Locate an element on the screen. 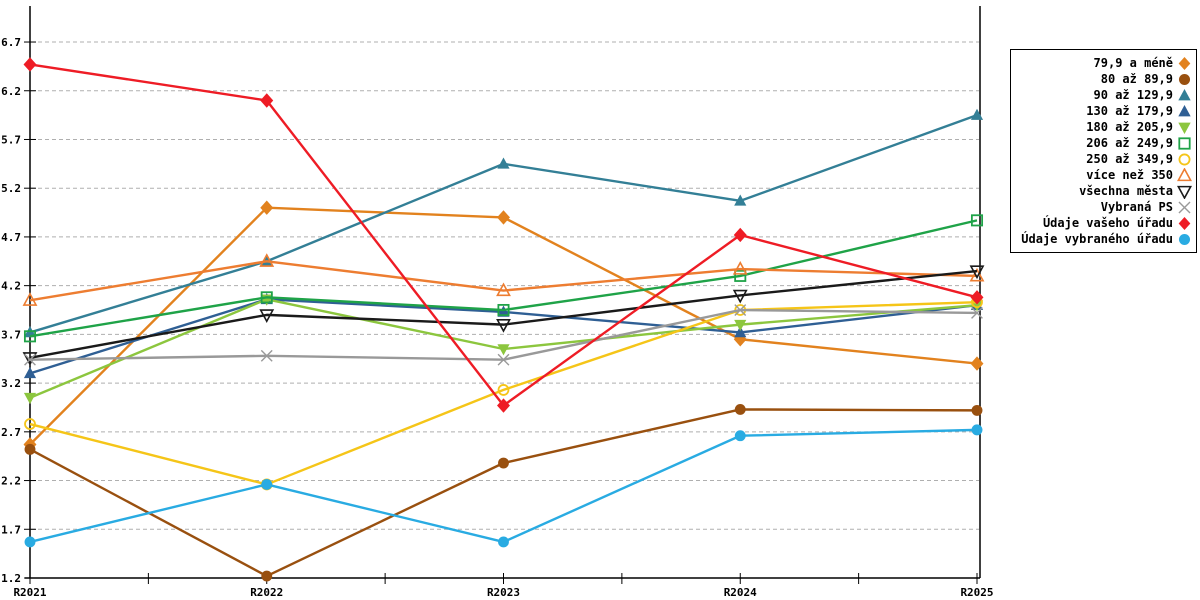 This screenshot has width=1200, height=600. legend-label: 180 až 205,9 is located at coordinates (1129, 127).